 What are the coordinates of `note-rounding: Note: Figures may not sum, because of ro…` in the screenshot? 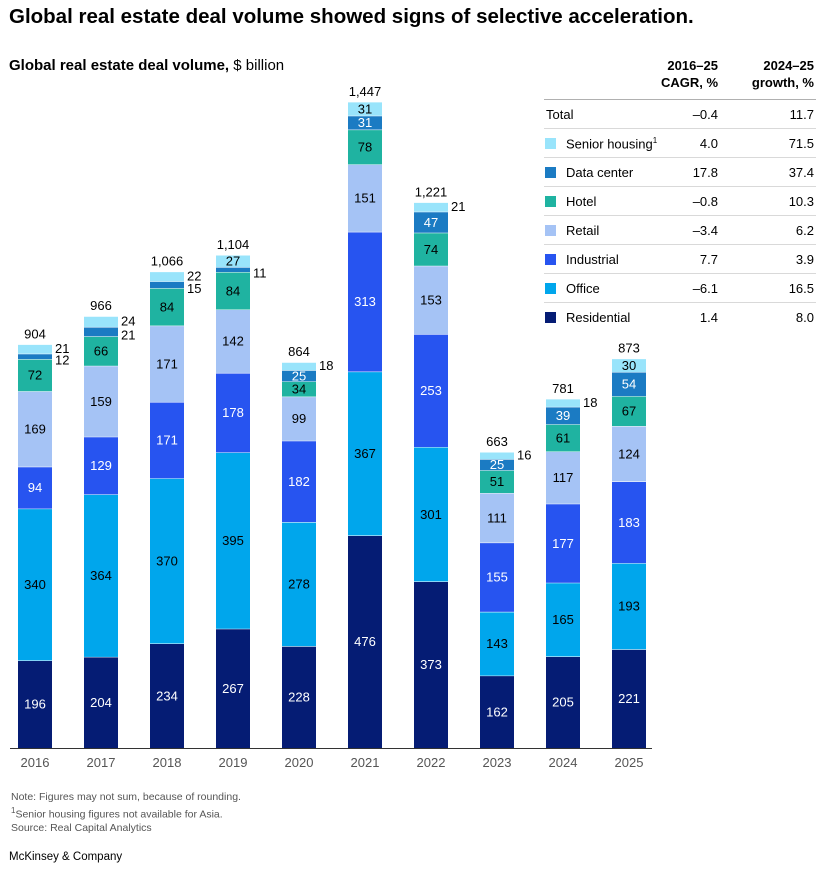 It's located at (126, 797).